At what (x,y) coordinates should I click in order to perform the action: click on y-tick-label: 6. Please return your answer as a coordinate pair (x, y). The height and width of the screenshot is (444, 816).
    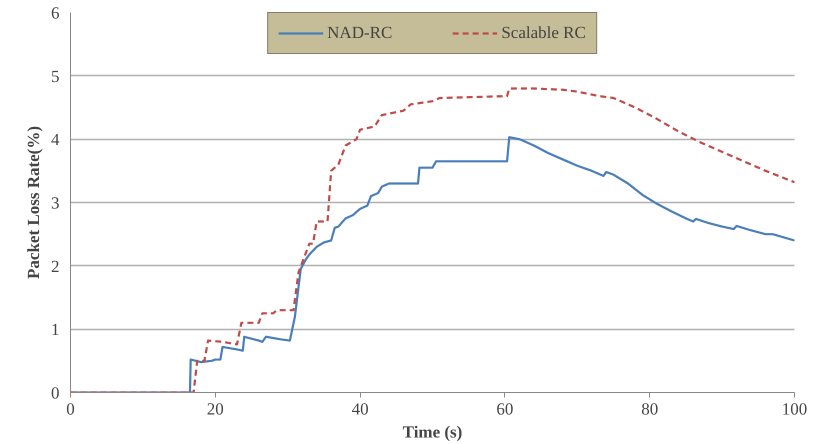
    Looking at the image, I should click on (55, 13).